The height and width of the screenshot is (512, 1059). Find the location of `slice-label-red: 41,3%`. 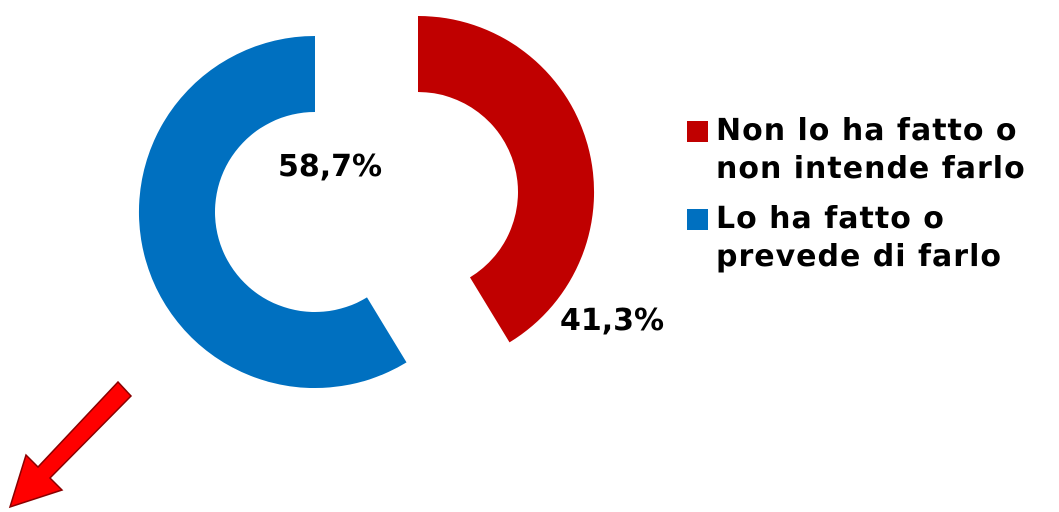

slice-label-red: 41,3% is located at coordinates (612, 320).